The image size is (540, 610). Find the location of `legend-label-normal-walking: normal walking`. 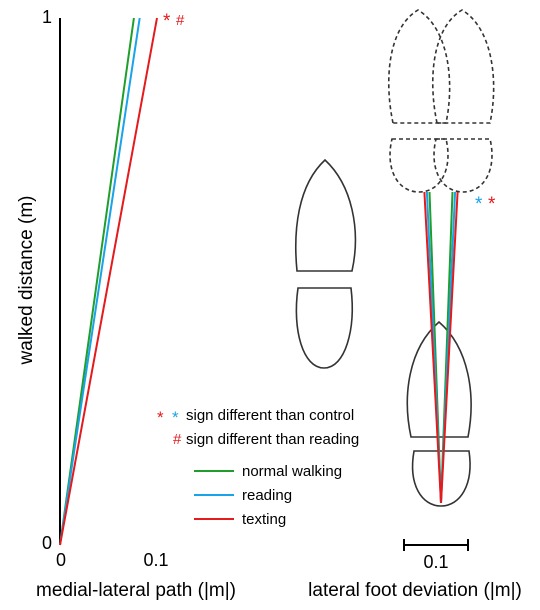

legend-label-normal-walking: normal walking is located at coordinates (292, 471).